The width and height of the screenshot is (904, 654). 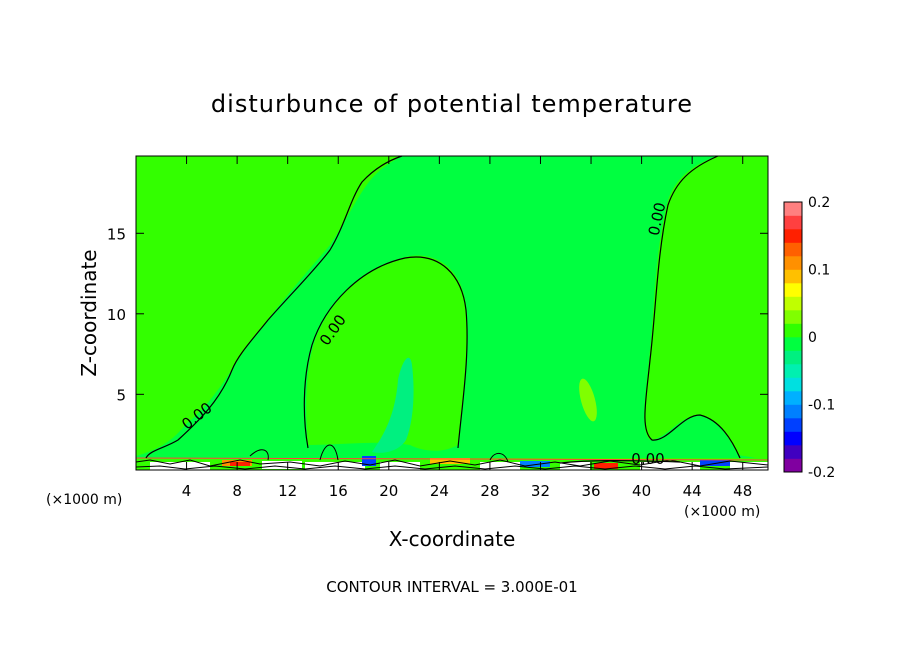 What do you see at coordinates (89, 312) in the screenshot?
I see `y-axis-label: Z-coordinate` at bounding box center [89, 312].